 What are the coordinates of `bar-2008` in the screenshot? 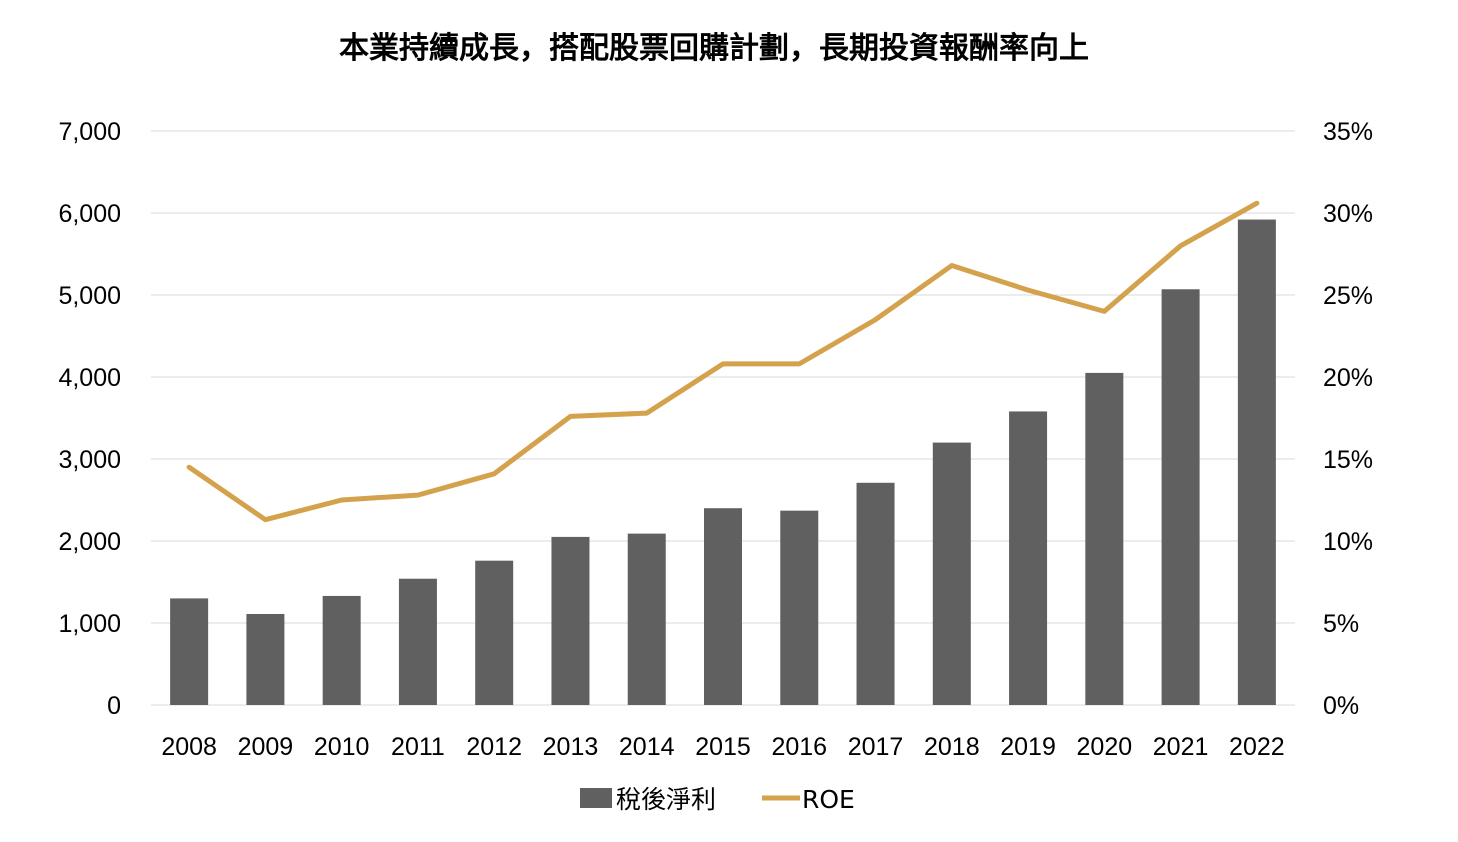 It's located at (189, 651).